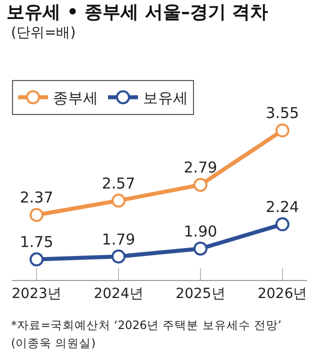 The image size is (333, 358). Describe the element at coordinates (201, 294) in the screenshot. I see `x-tick-label: 2025년` at that location.